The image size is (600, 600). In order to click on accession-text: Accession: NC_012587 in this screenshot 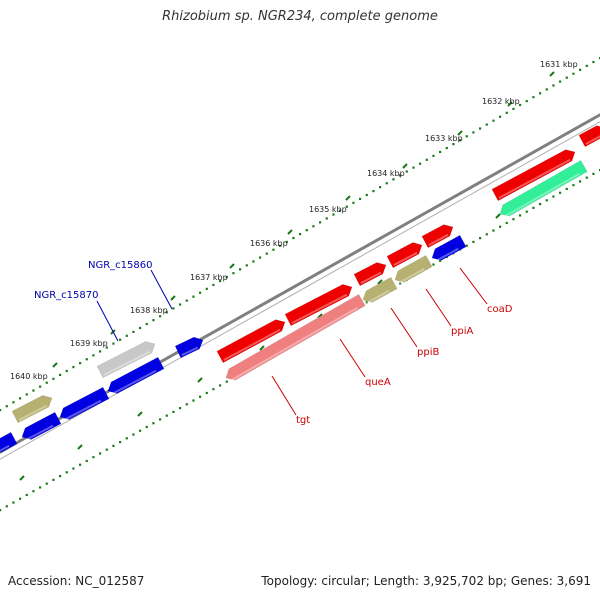, I will do `click(76, 581)`.